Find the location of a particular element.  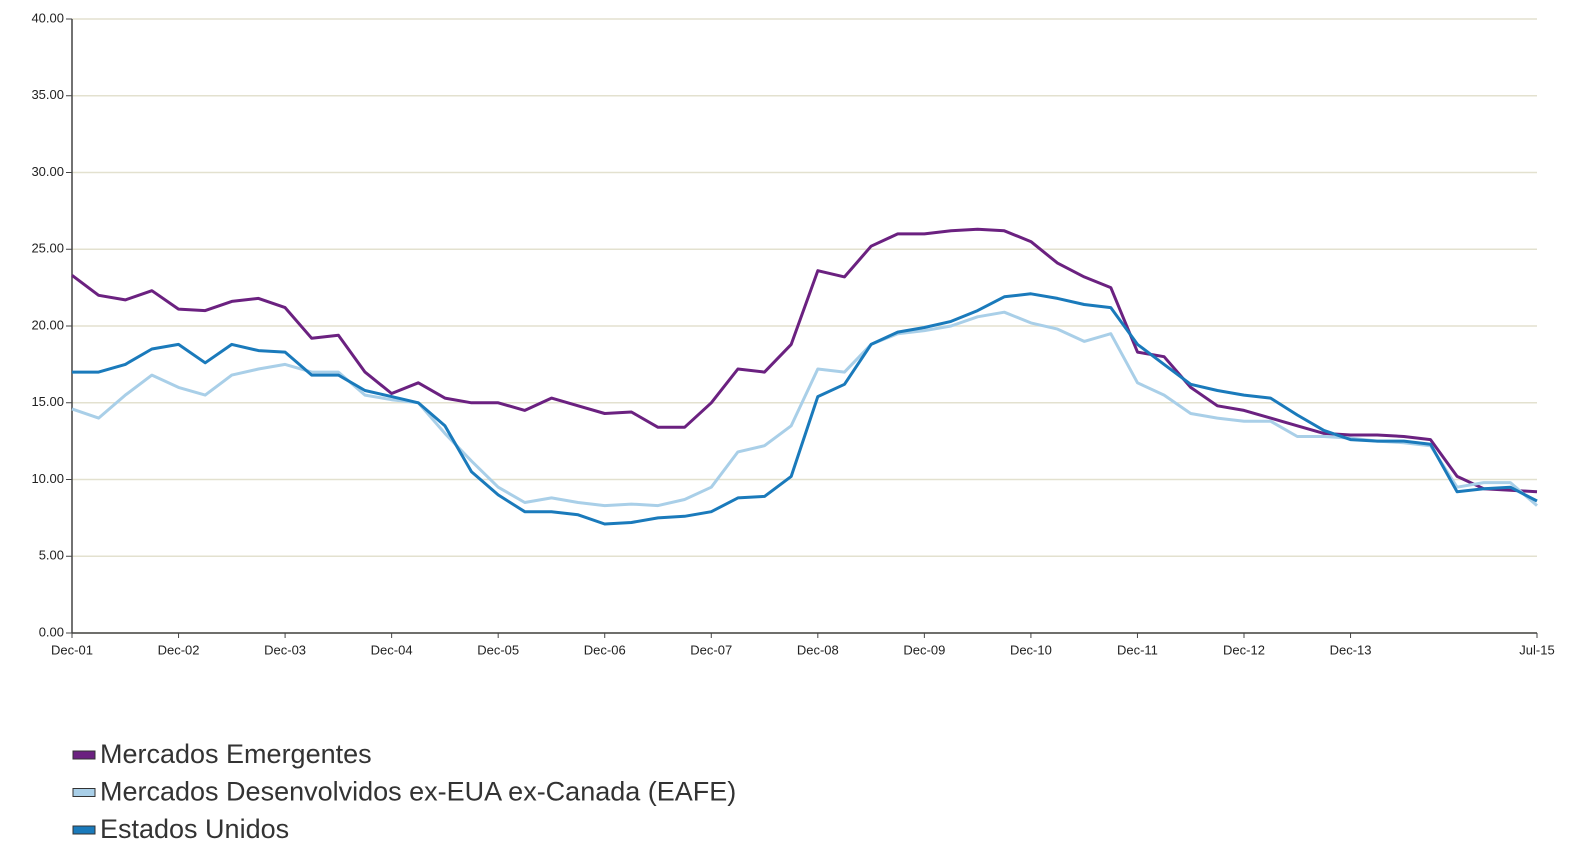

x-tick-label: Jul-15 is located at coordinates (1536, 649).